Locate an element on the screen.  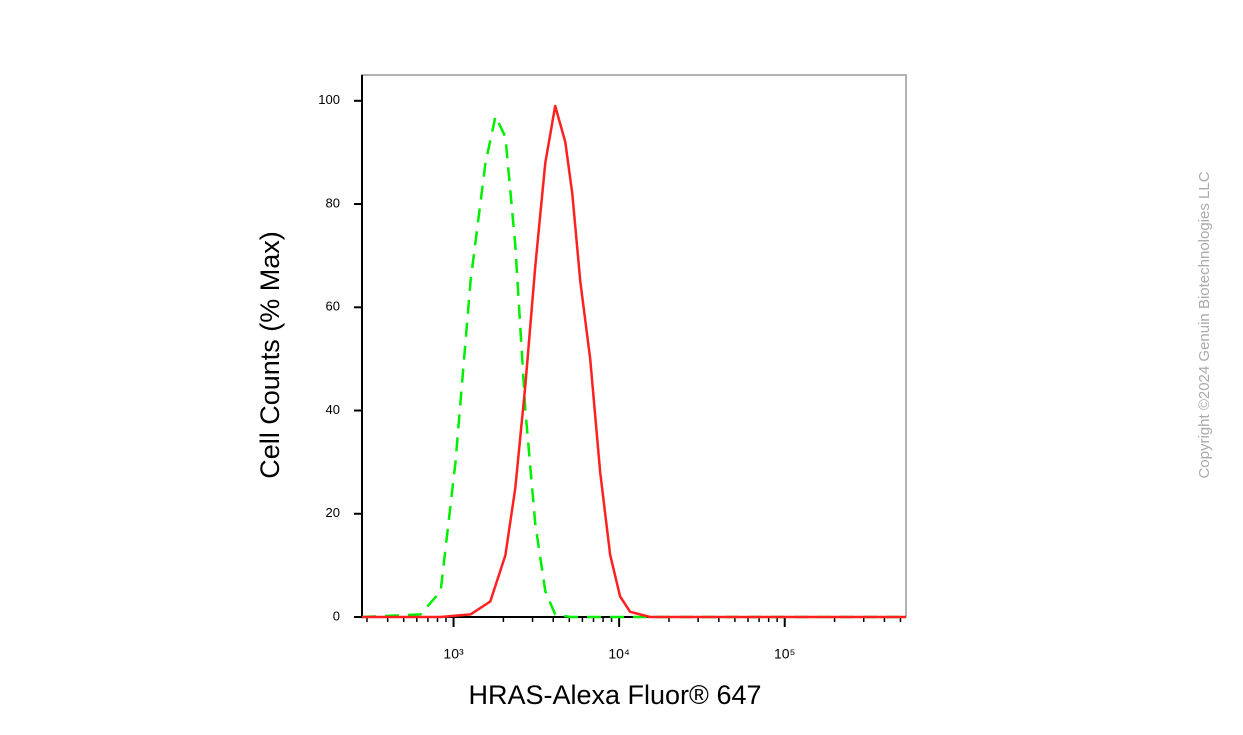
x-tick-label: 10³ is located at coordinates (453, 654).